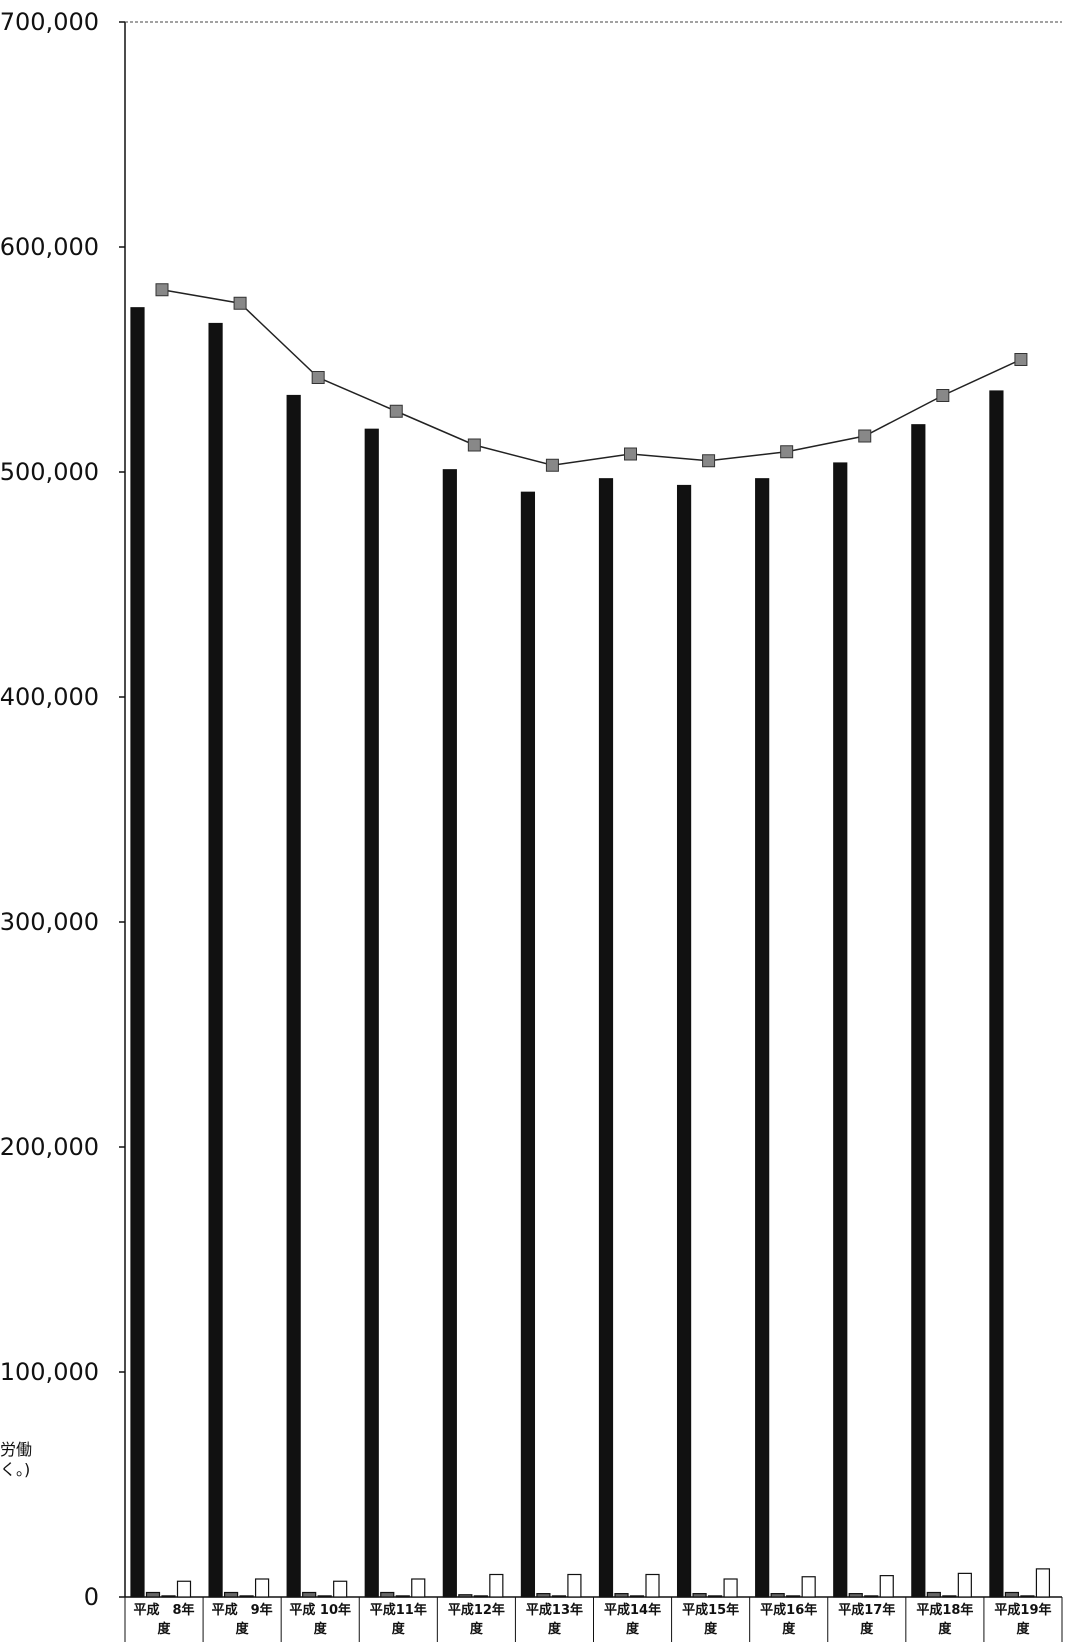 The image size is (1065, 1642). What do you see at coordinates (49, 472) in the screenshot?
I see `y-tick-label: 500,000` at bounding box center [49, 472].